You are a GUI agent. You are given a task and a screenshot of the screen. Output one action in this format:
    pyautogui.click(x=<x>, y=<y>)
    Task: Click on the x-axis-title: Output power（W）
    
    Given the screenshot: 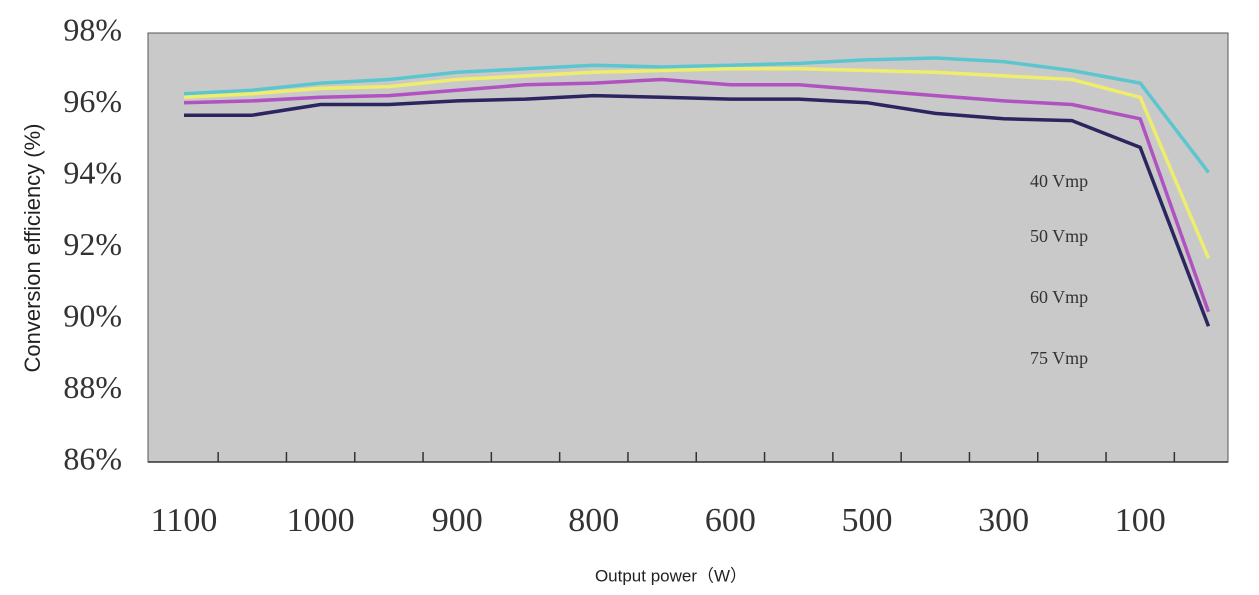 What is the action you would take?
    pyautogui.click(x=671, y=575)
    